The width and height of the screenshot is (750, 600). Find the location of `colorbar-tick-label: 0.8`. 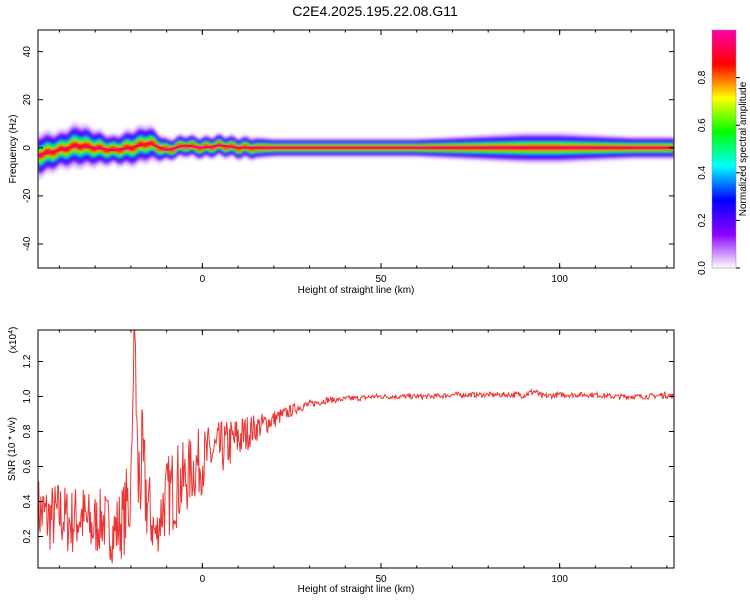

colorbar-tick-label: 0.8 is located at coordinates (702, 77).